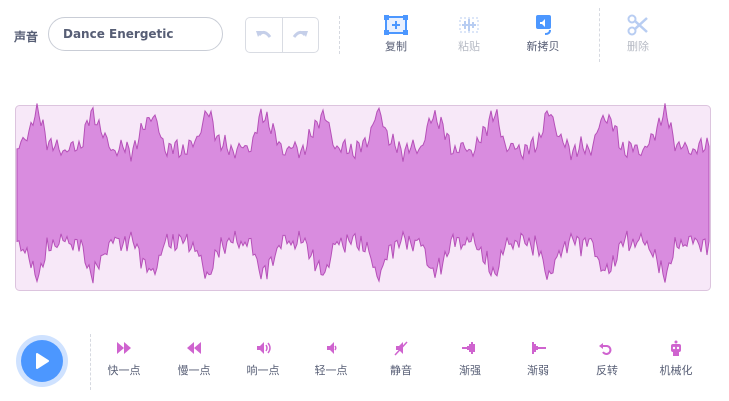 The height and width of the screenshot is (401, 729). Describe the element at coordinates (469, 34) in the screenshot. I see `paste-button: 粘贴` at that location.